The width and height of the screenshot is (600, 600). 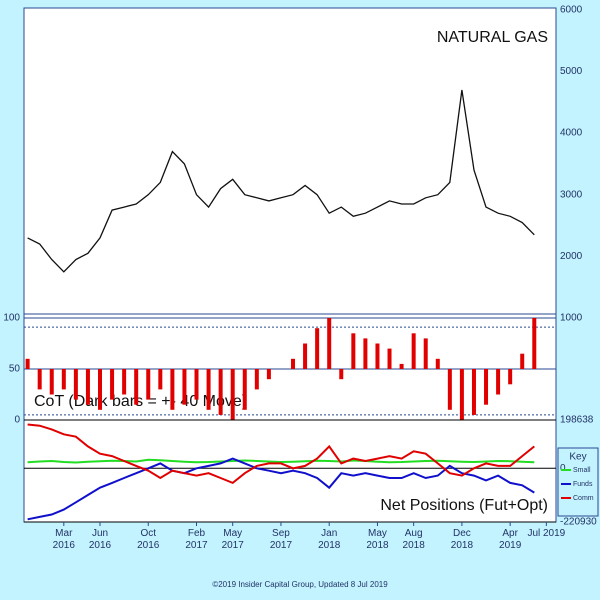 I want to click on x-tick-label: May 2017, so click(x=232, y=539).